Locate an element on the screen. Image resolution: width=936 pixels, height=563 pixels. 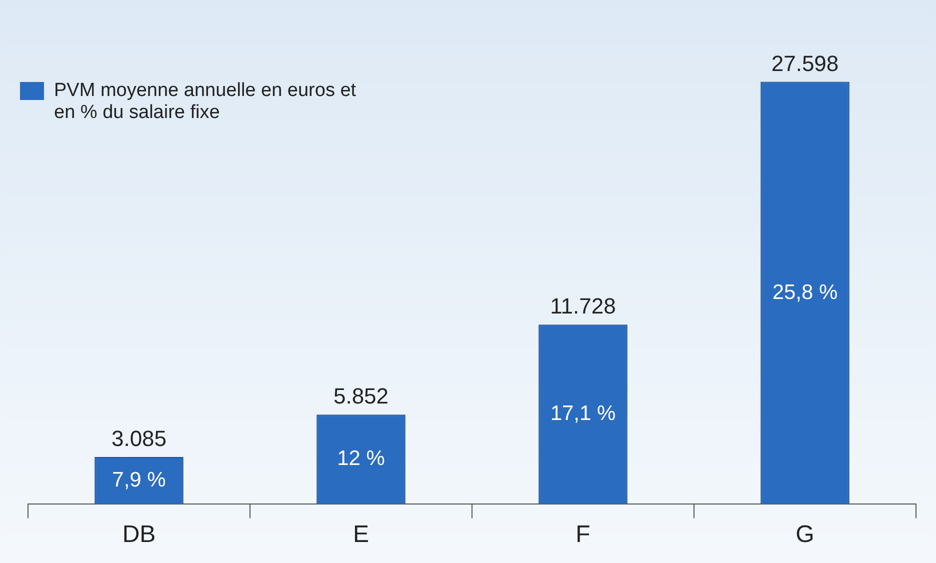
legend-label: PVM moyenne annuelle en euros et en % du salaire fixe is located at coordinates (206, 102).